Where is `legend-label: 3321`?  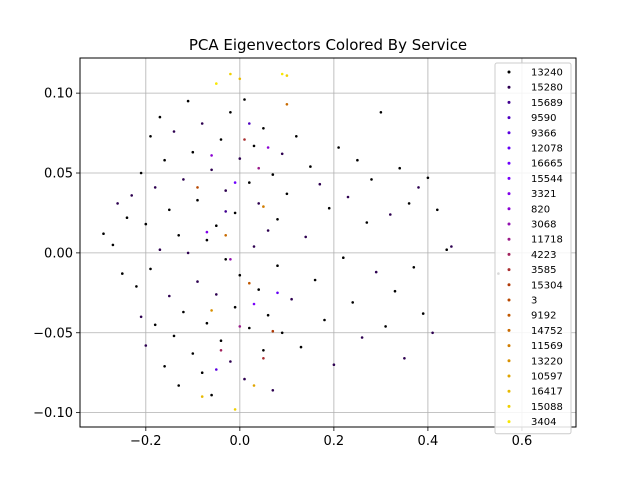 legend-label: 3321 is located at coordinates (543, 194).